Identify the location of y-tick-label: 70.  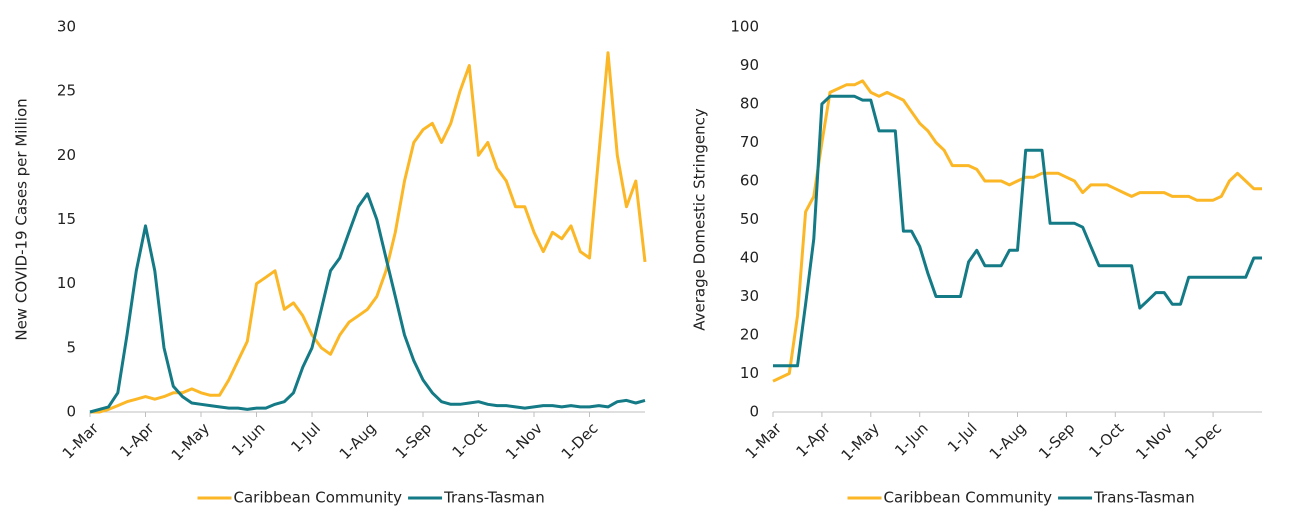
(749, 142).